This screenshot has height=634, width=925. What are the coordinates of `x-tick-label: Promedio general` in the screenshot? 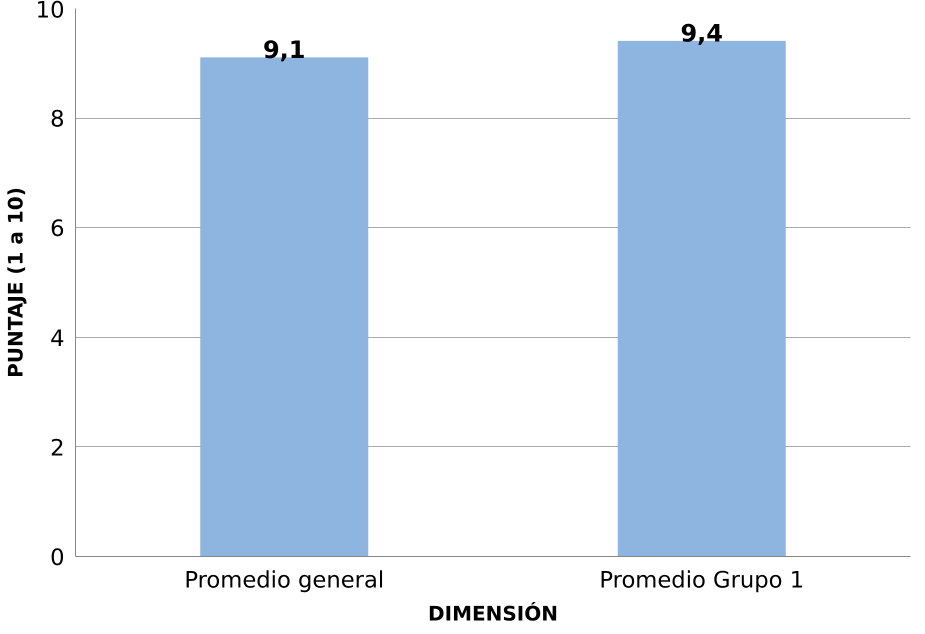 It's located at (284, 581).